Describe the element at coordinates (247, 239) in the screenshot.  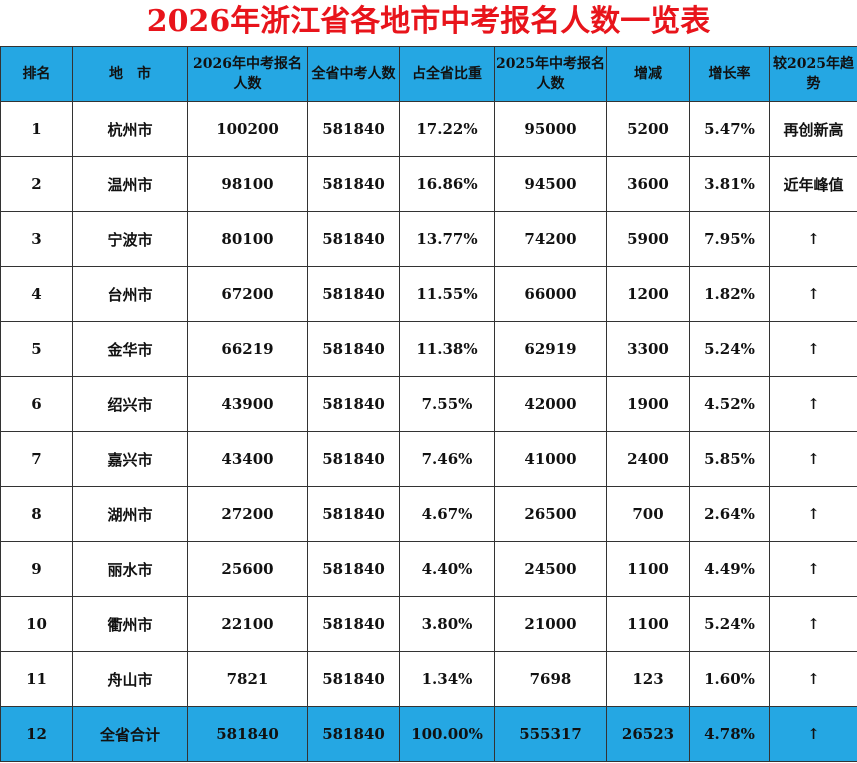
I see `count-2026-cell: 80100` at that location.